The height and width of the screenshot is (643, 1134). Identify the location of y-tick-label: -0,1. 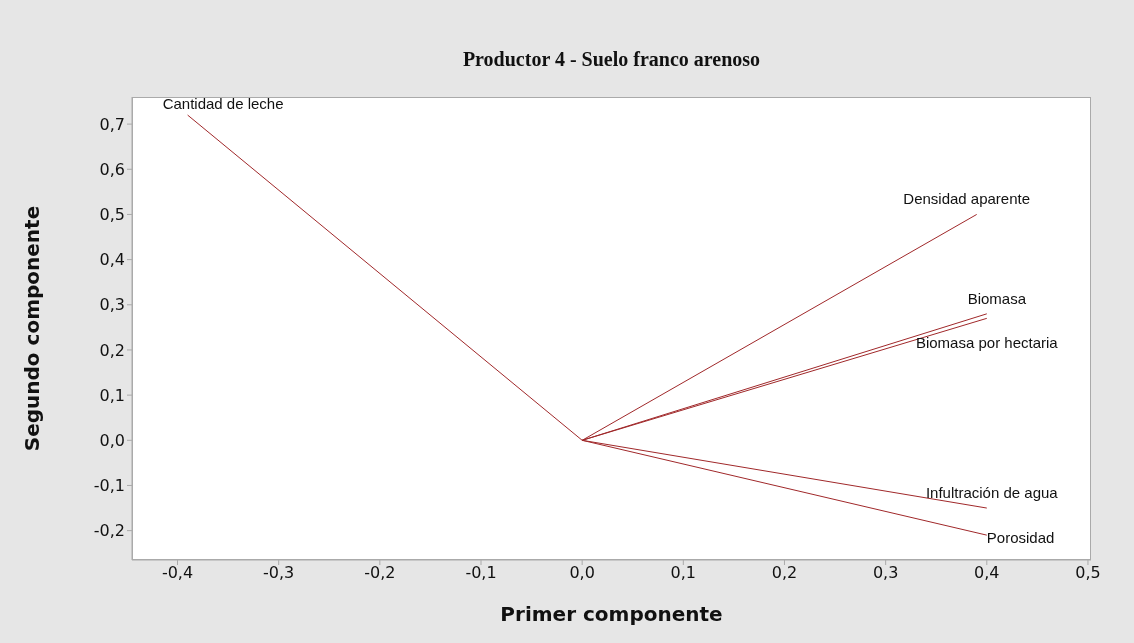
(109, 486).